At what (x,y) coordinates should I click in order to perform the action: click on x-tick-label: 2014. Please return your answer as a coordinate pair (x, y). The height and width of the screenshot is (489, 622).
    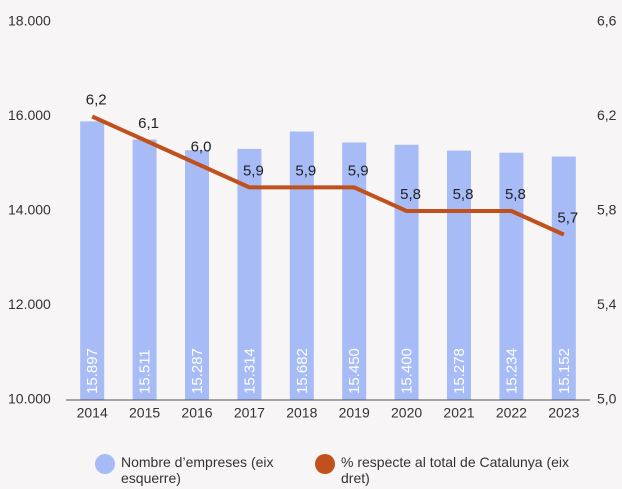
    Looking at the image, I should click on (92, 413).